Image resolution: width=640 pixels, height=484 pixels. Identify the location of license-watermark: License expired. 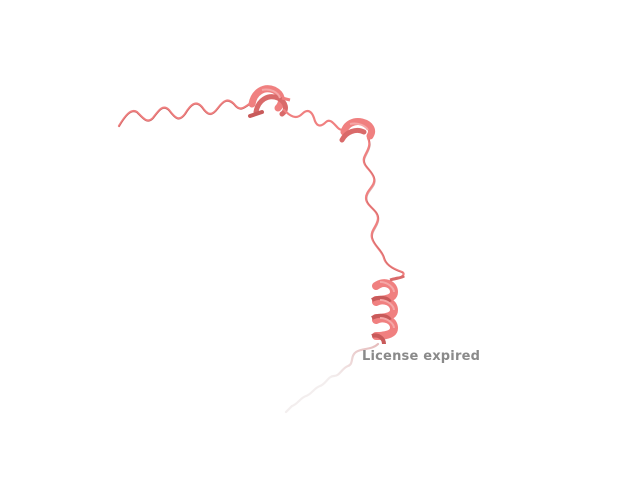
(421, 356).